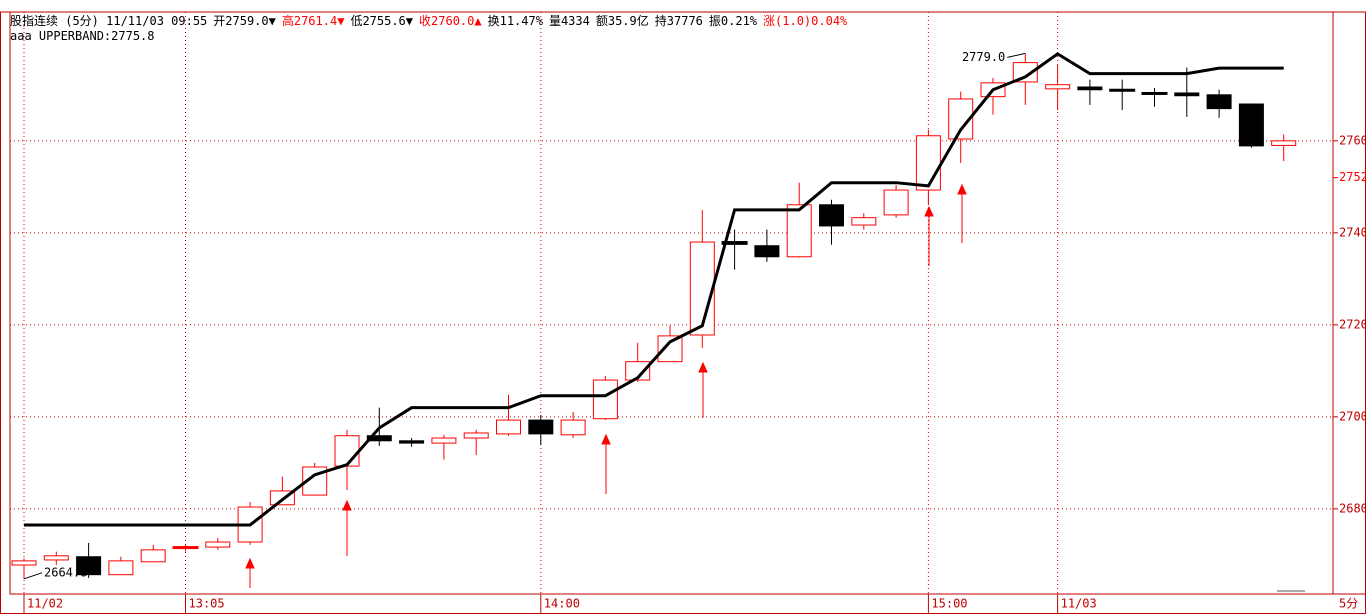 This screenshot has width=1366, height=614. I want to click on header-item: 换11.47%, so click(515, 21).